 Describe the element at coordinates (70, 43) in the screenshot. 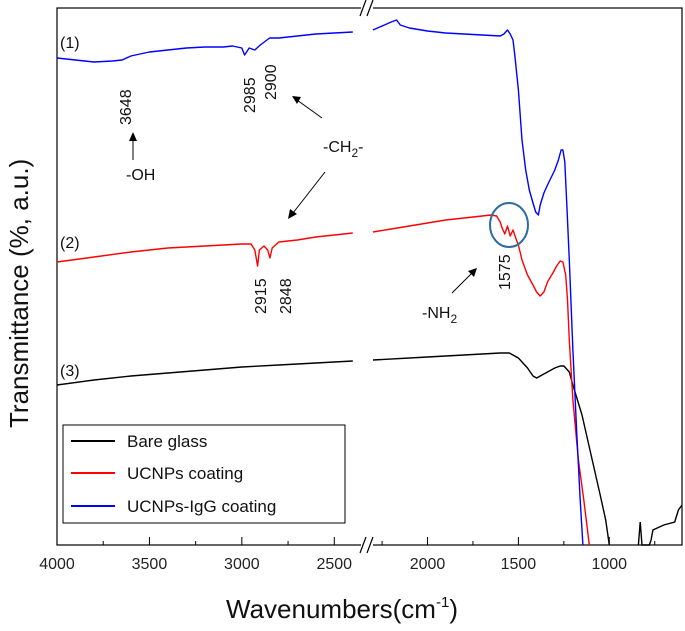

I see `curve-label-1: (1)` at that location.